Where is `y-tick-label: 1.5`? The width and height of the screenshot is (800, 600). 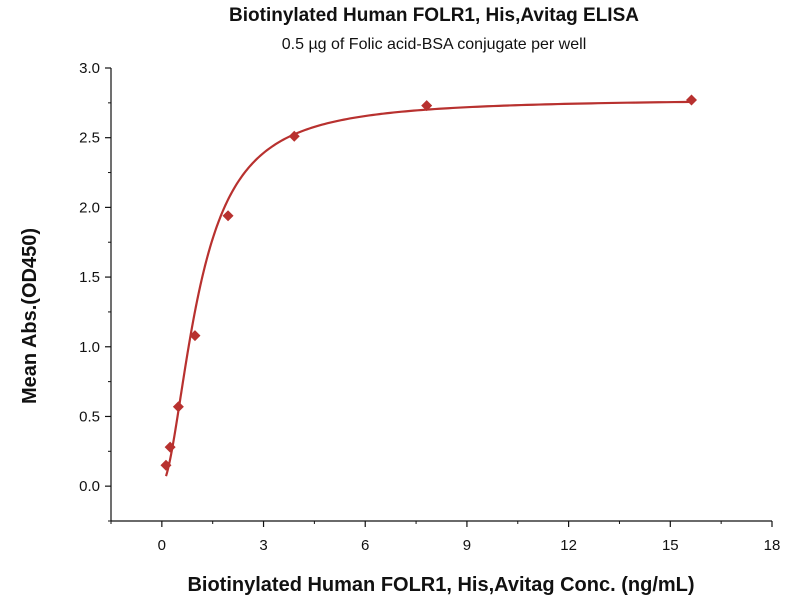
y-tick-label: 1.5 is located at coordinates (89, 277).